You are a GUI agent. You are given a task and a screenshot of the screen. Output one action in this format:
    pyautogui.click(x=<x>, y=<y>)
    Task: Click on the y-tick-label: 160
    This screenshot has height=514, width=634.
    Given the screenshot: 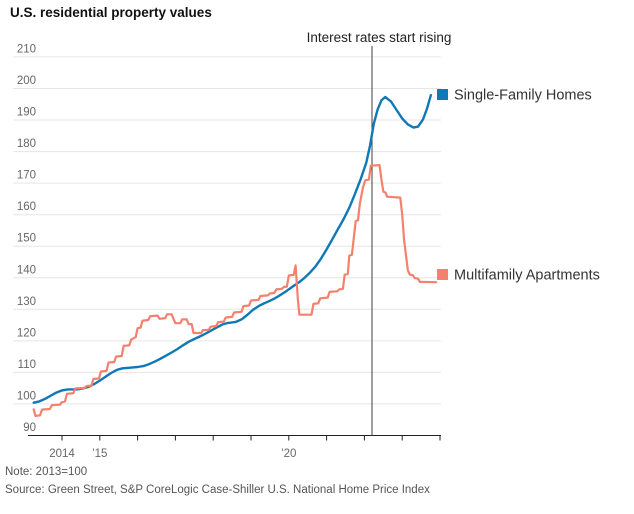 What is the action you would take?
    pyautogui.click(x=26, y=207)
    